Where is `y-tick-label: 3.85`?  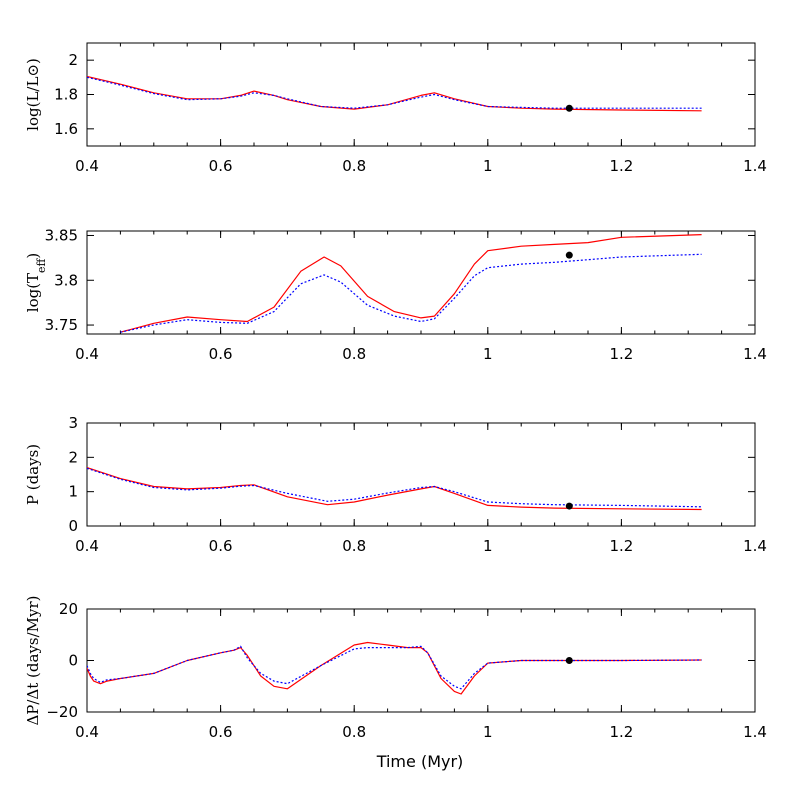
y-tick-label: 3.85 is located at coordinates (61, 235).